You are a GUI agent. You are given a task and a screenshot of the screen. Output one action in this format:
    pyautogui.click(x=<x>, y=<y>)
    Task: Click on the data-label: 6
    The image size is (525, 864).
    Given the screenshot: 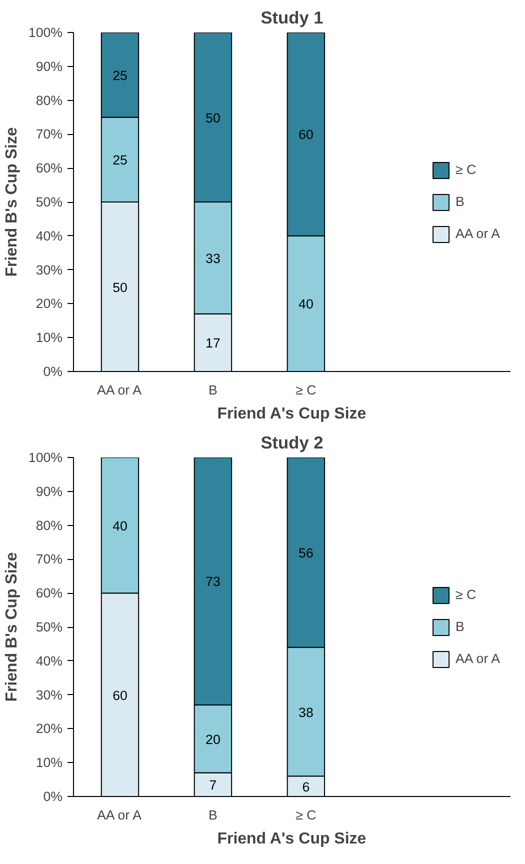 What is the action you would take?
    pyautogui.click(x=306, y=786)
    